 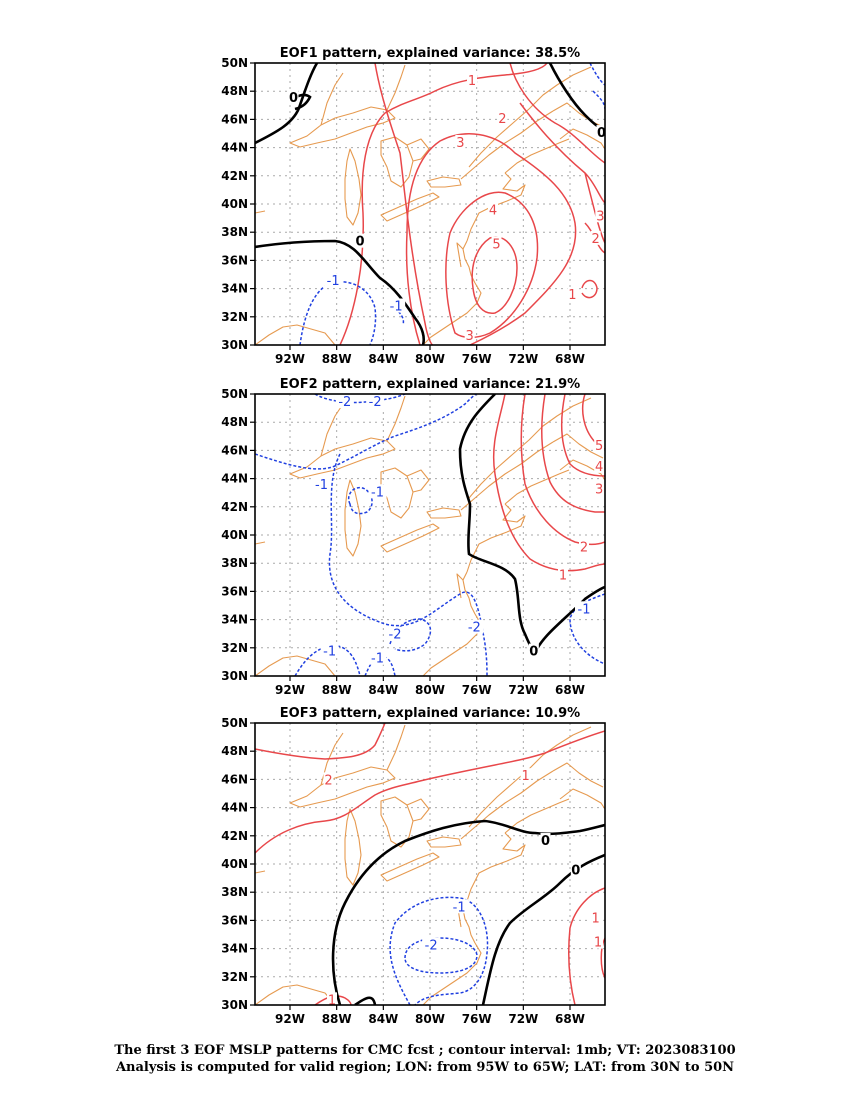 I want to click on panel-title: EOF3 pattern, explained variance: 10.9%, so click(x=430, y=713).